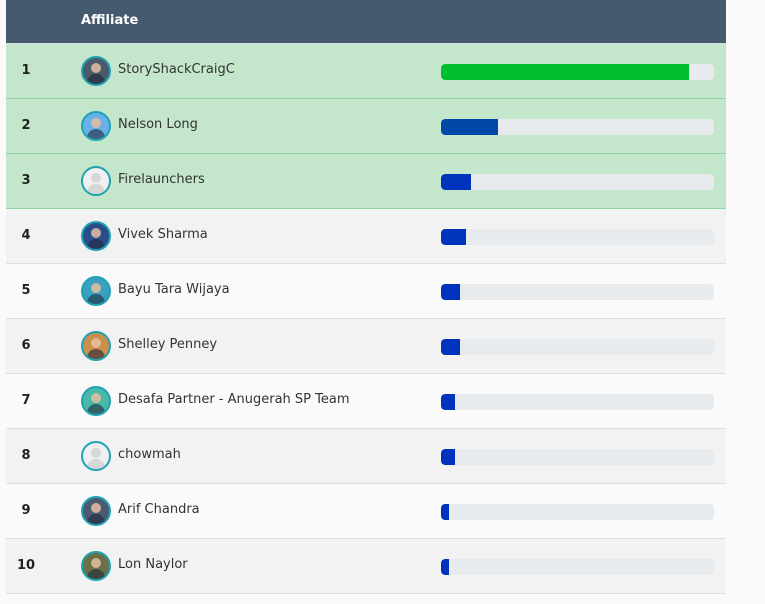 The width and height of the screenshot is (765, 604). Describe the element at coordinates (159, 509) in the screenshot. I see `affiliate-name: Arif Chandra` at that location.